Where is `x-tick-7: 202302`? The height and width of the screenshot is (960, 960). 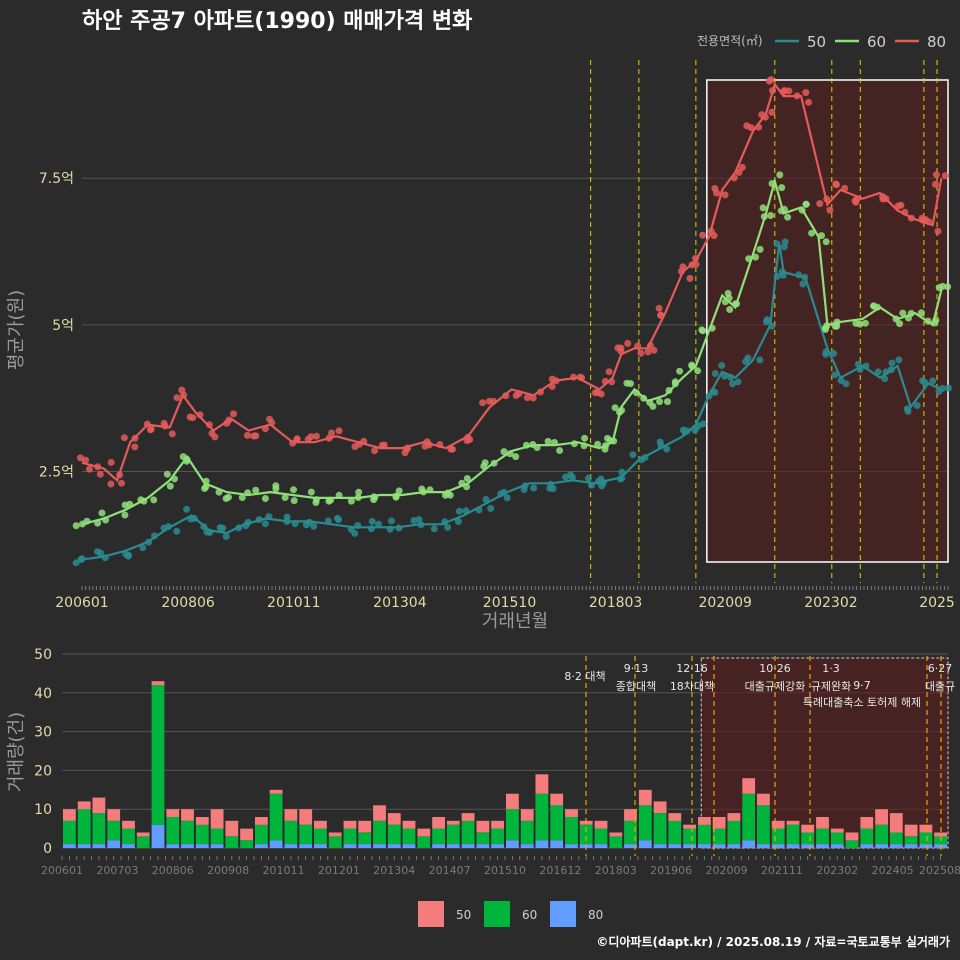 x-tick-7: 202302 is located at coordinates (830, 603).